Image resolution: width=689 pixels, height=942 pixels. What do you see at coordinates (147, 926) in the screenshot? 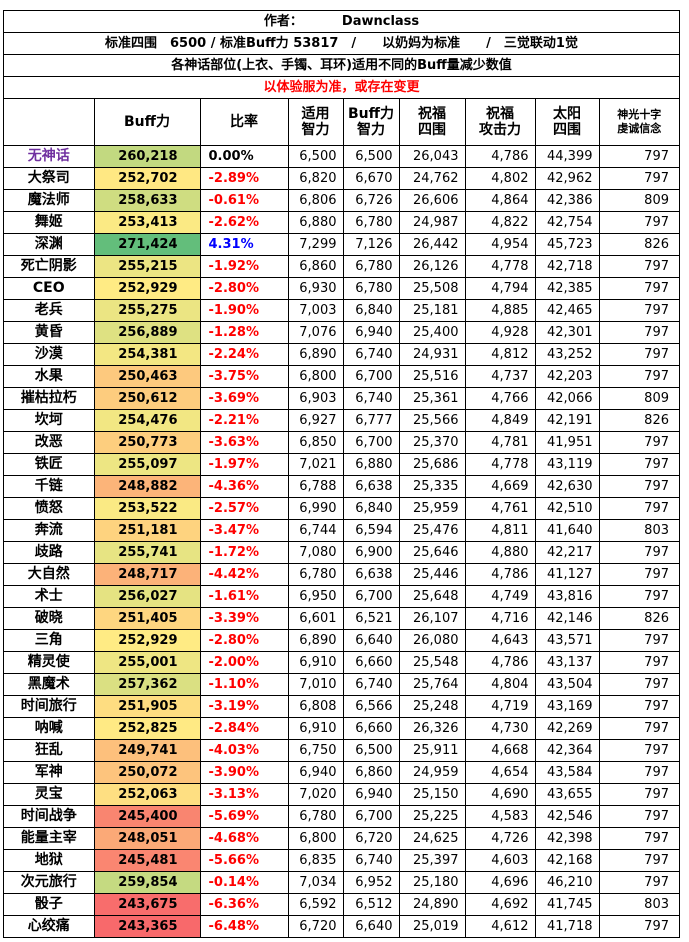
I see `buff-cell: 243,365` at bounding box center [147, 926].